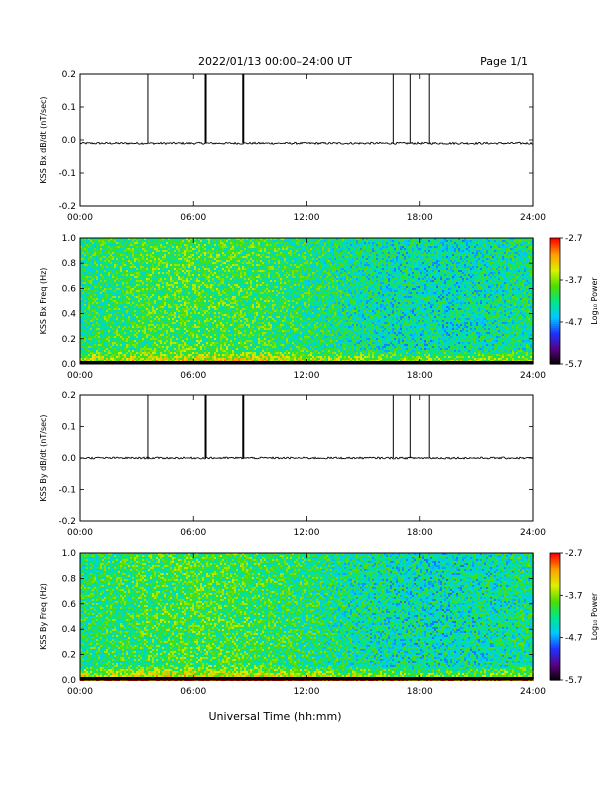 This screenshot has height=792, width=612. I want to click on page-title: 2022/01/13 00:00–24:00 UT, so click(275, 61).